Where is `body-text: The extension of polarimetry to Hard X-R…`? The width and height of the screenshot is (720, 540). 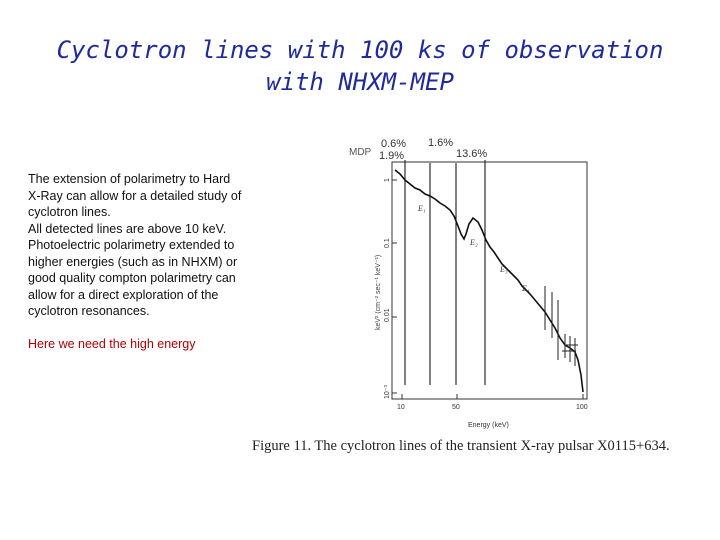
body-text: The extension of polarimetry to Hard X-R… is located at coordinates (135, 261).